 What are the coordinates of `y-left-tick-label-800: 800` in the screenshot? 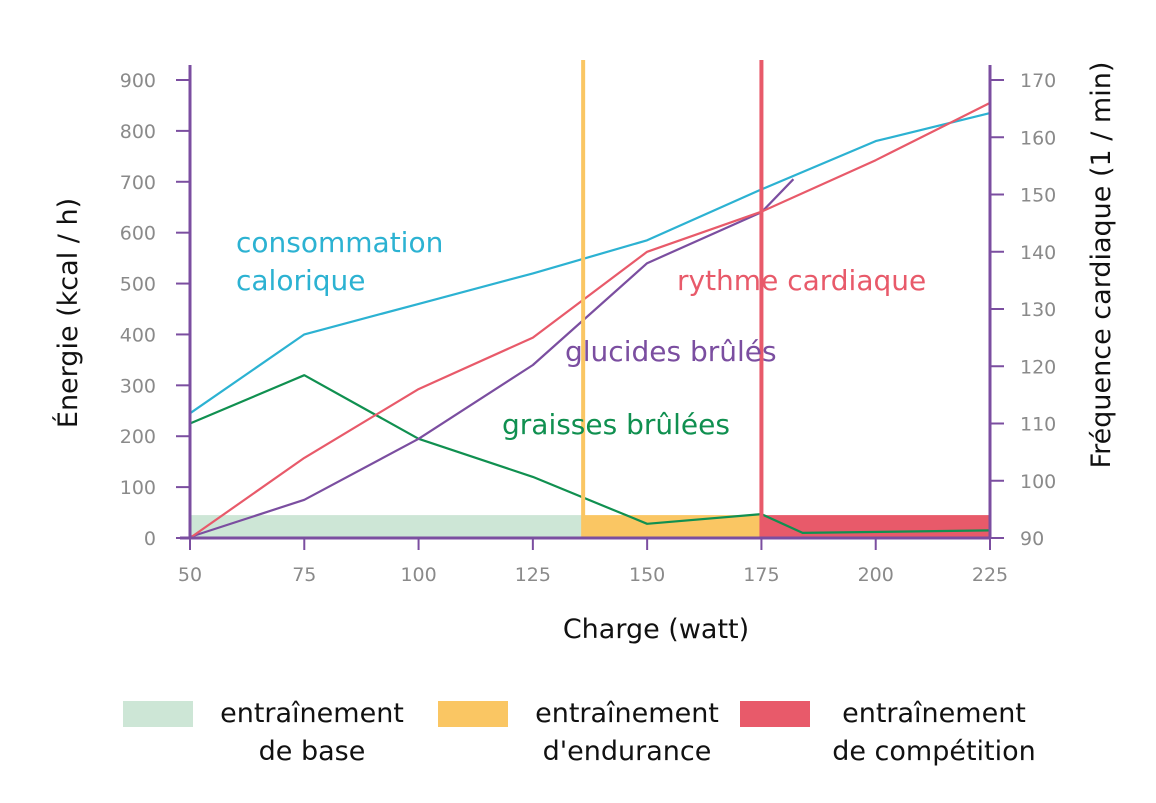 It's located at (138, 132).